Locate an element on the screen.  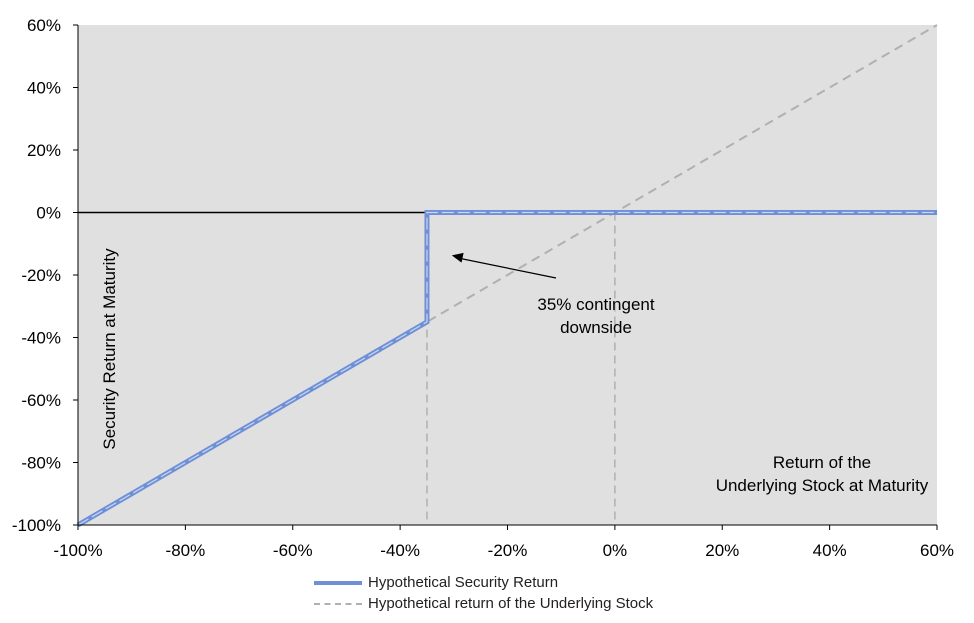
x-tick-label: -20% is located at coordinates (508, 550).